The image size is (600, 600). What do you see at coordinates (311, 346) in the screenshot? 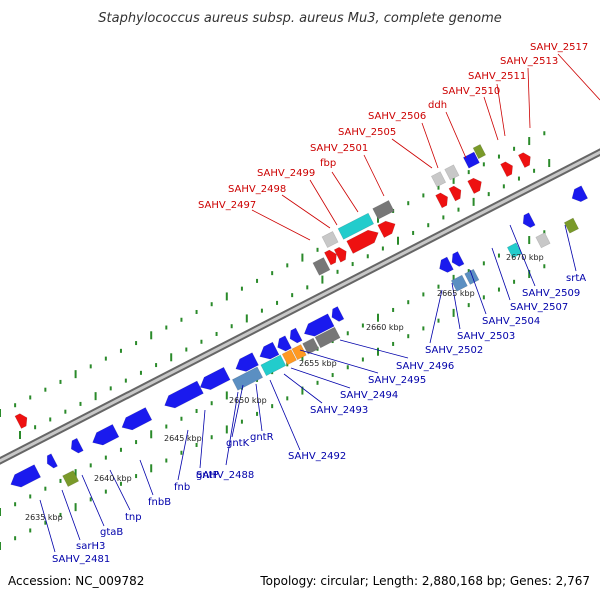
I see `gene-SAHV_2492-box` at bounding box center [311, 346].